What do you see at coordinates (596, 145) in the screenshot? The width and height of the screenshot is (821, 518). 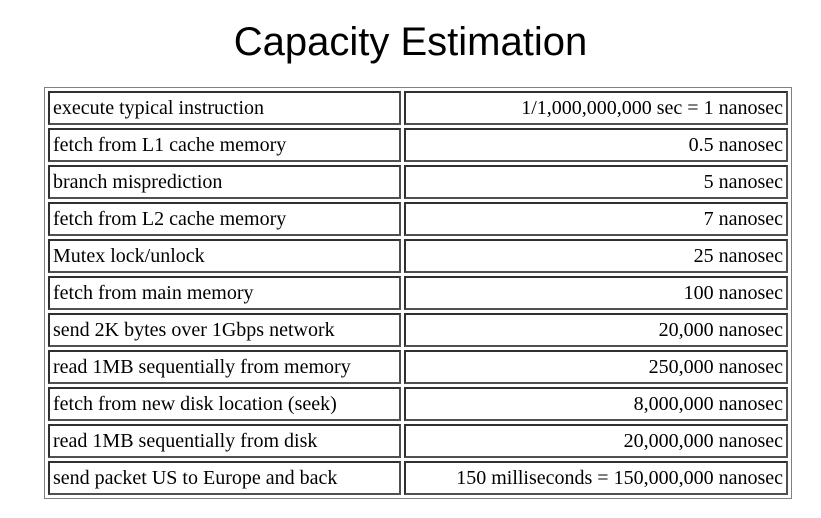 I see `latency-cell: 0.5 nanosec` at bounding box center [596, 145].